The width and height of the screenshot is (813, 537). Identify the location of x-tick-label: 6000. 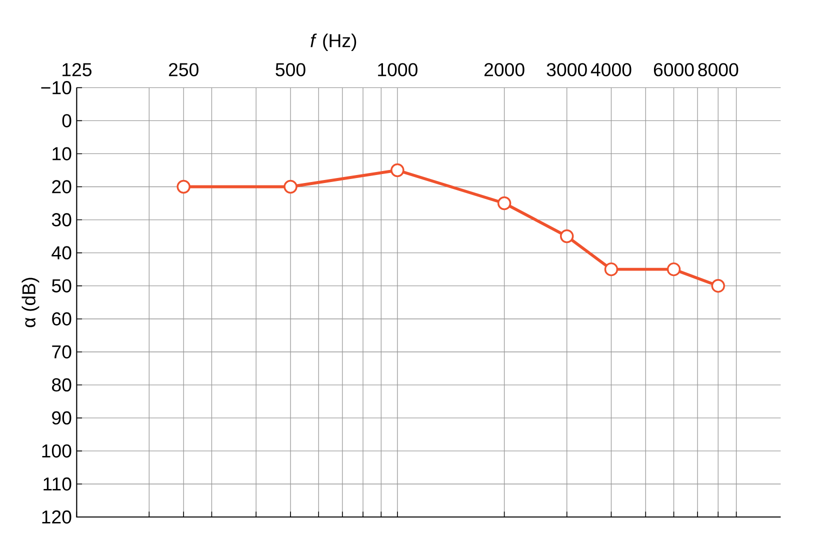
(674, 69).